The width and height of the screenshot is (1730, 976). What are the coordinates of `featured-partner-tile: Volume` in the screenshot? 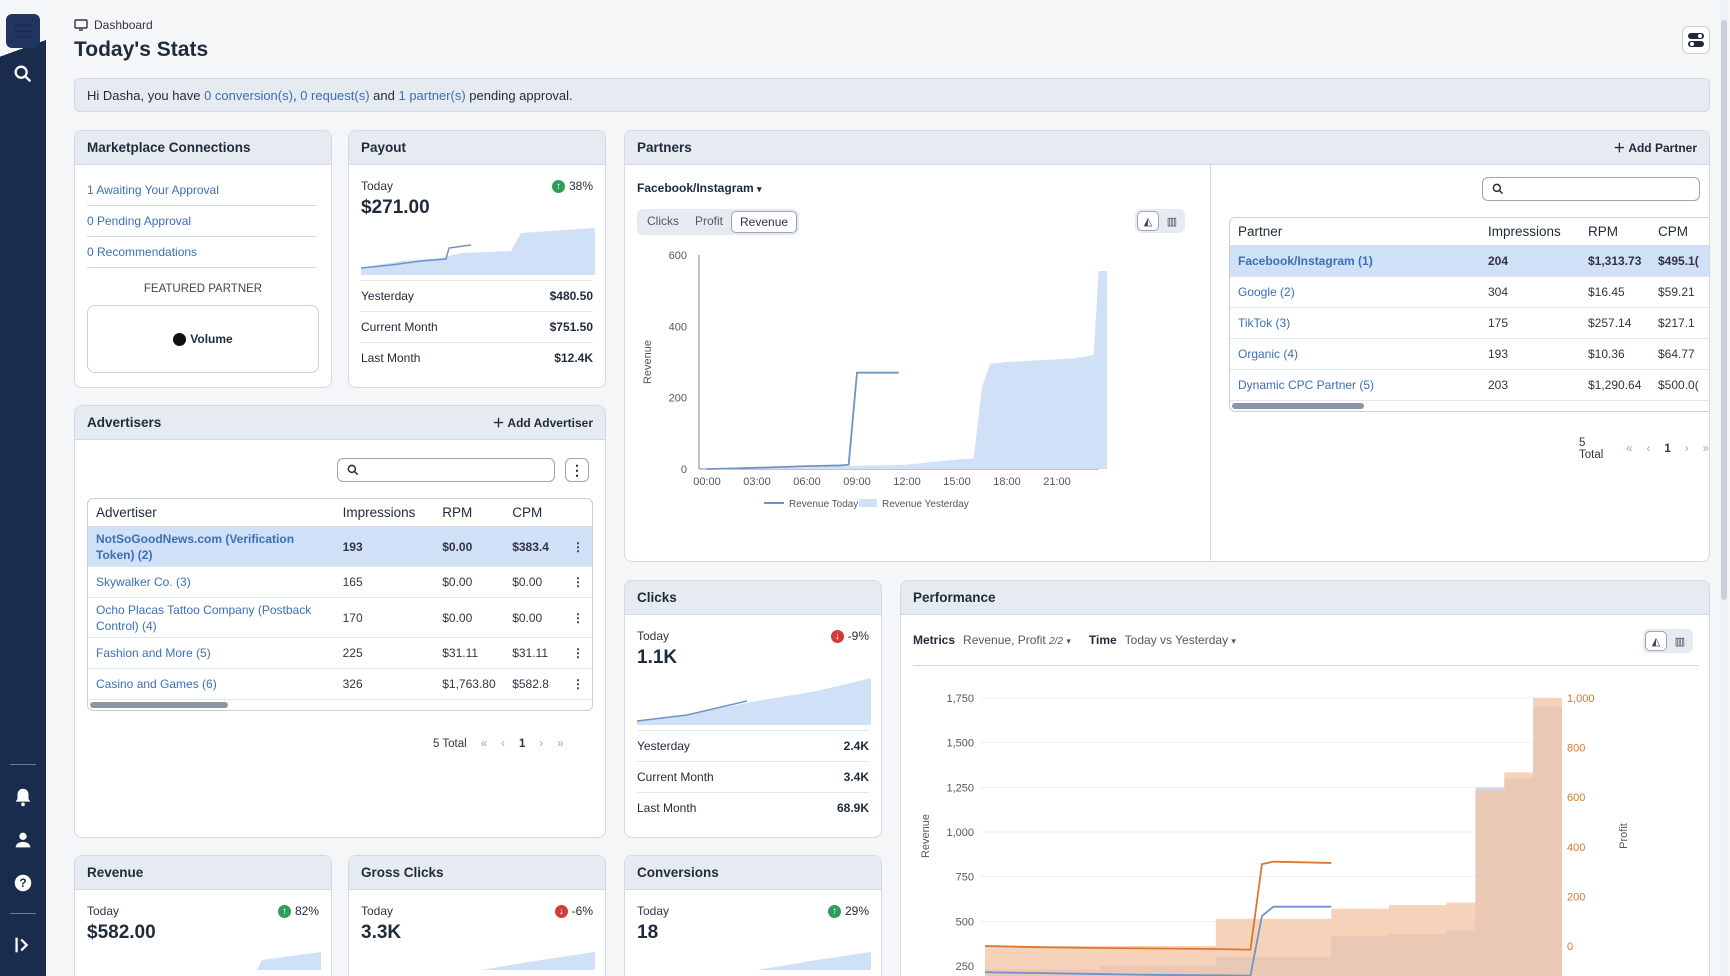 It's located at (203, 339).